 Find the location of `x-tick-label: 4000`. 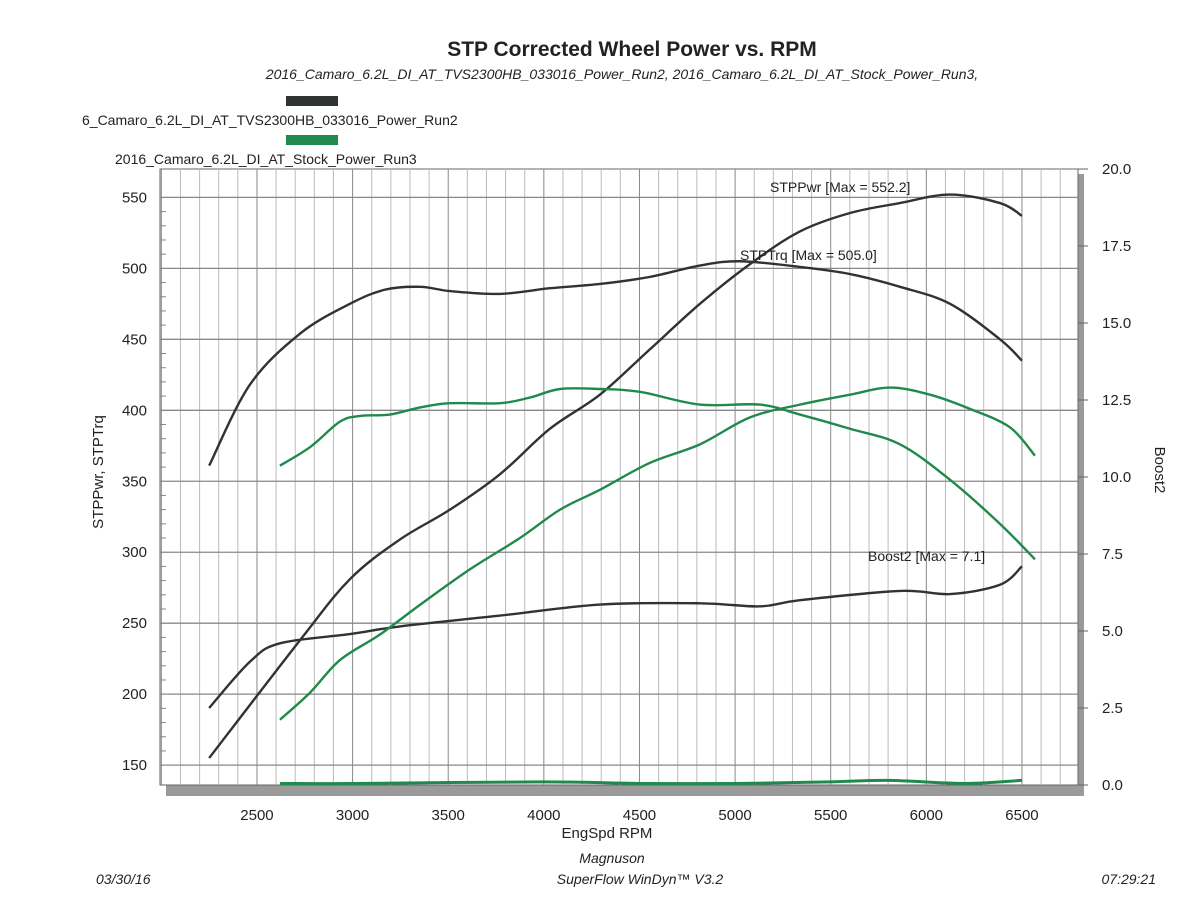

x-tick-label: 4000 is located at coordinates (543, 815).